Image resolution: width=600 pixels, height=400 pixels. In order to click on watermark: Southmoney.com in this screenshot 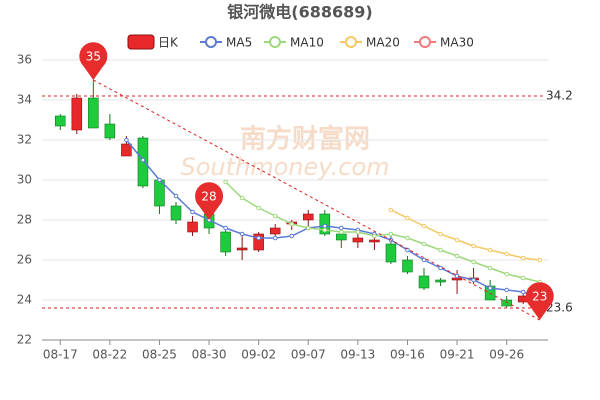, I will do `click(284, 167)`.